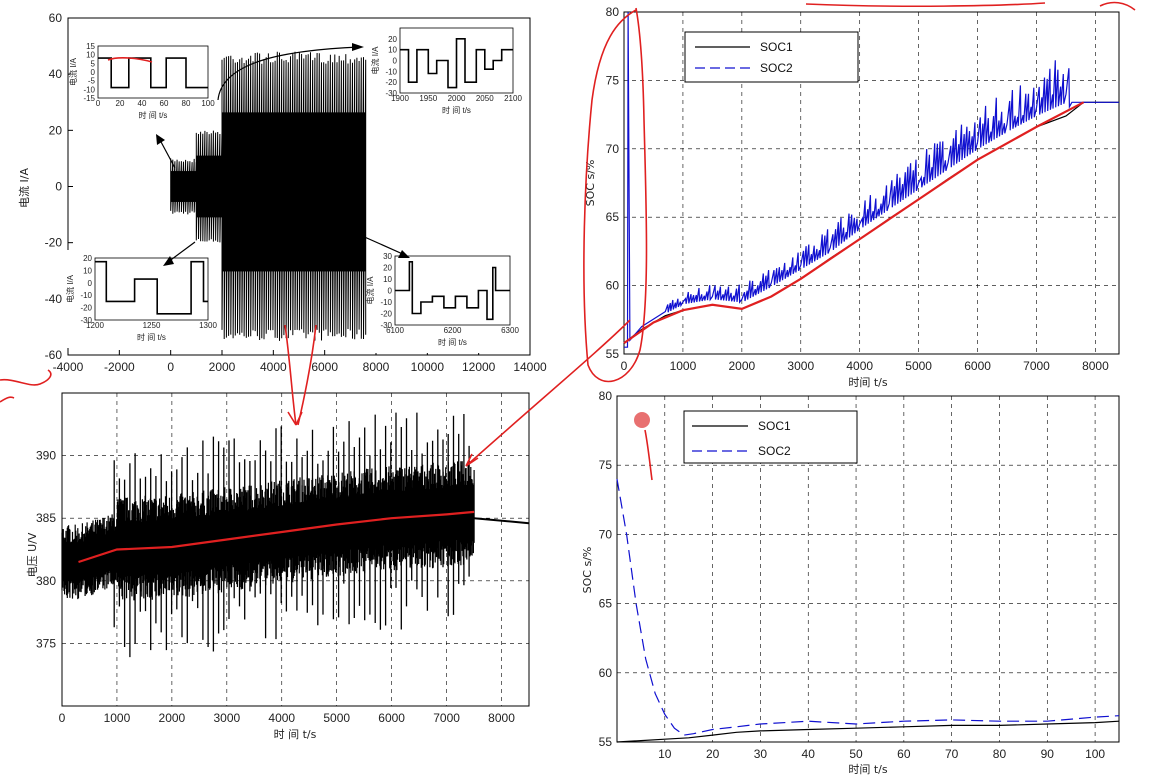 Image resolution: width=1149 pixels, height=779 pixels. What do you see at coordinates (117, 718) in the screenshot?
I see `voltage-x-tick-label: 1000` at bounding box center [117, 718].